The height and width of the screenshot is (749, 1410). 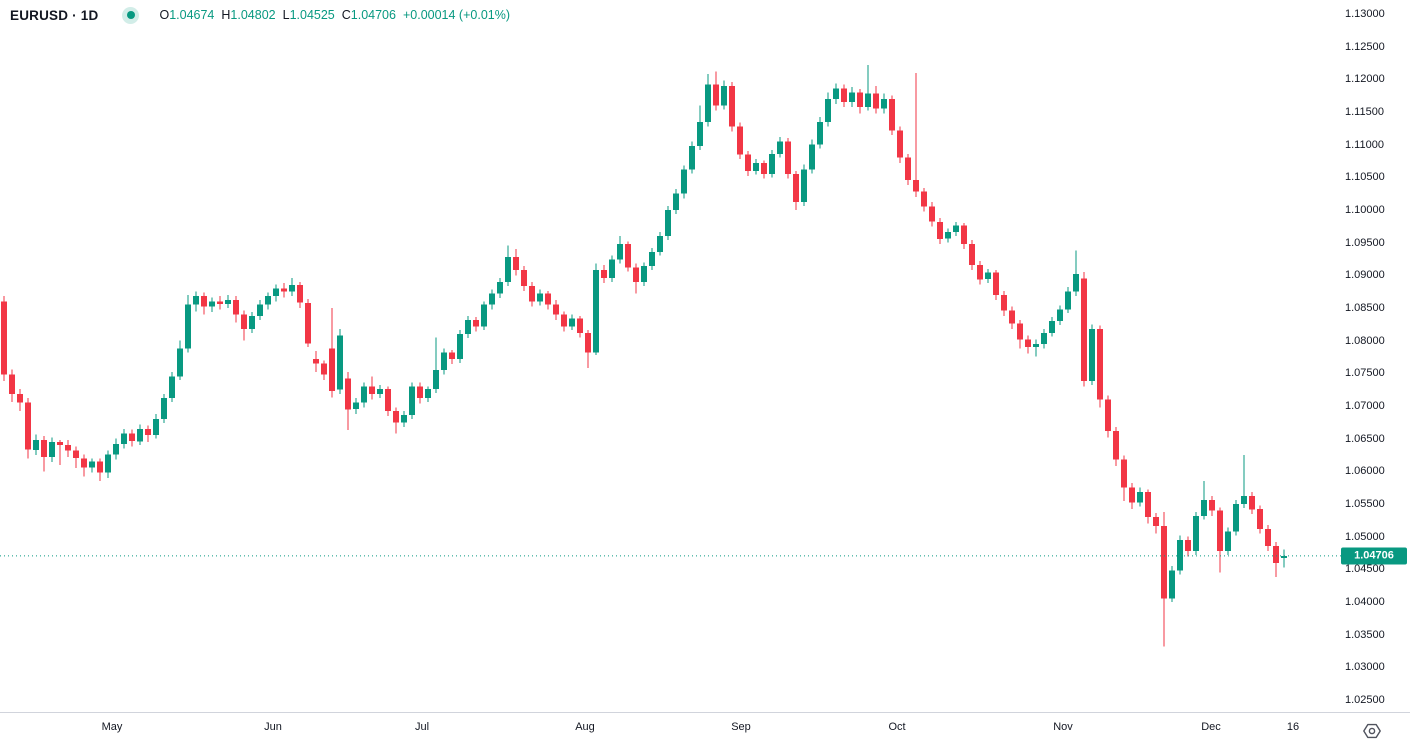 What do you see at coordinates (705, 731) in the screenshot?
I see `time-scale: May Jun Jul Aug Sep Oct Nov Dec 16` at bounding box center [705, 731].